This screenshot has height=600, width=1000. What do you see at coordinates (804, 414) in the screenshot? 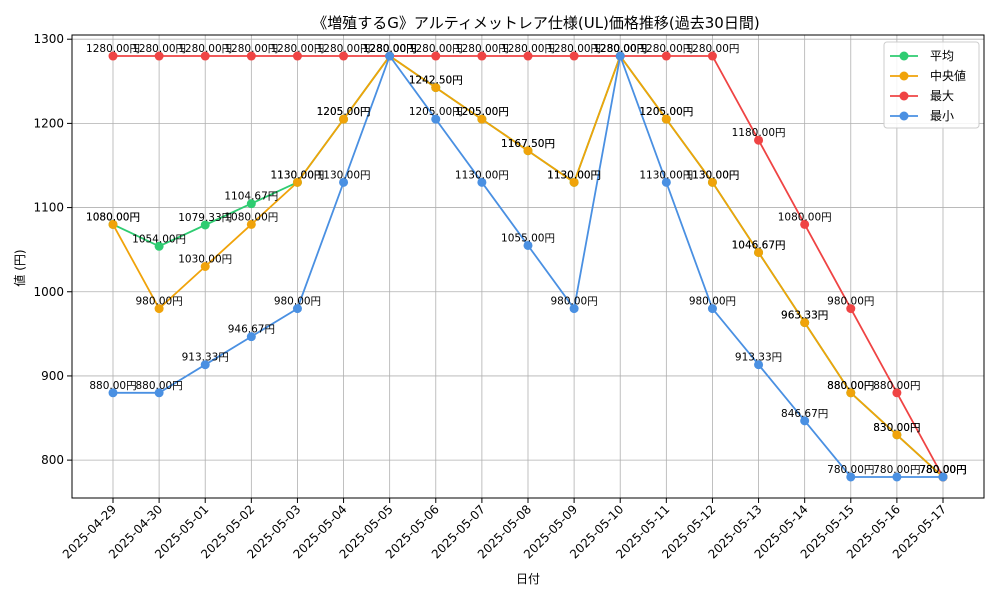
I see `data-label: 846.67円` at bounding box center [804, 414].